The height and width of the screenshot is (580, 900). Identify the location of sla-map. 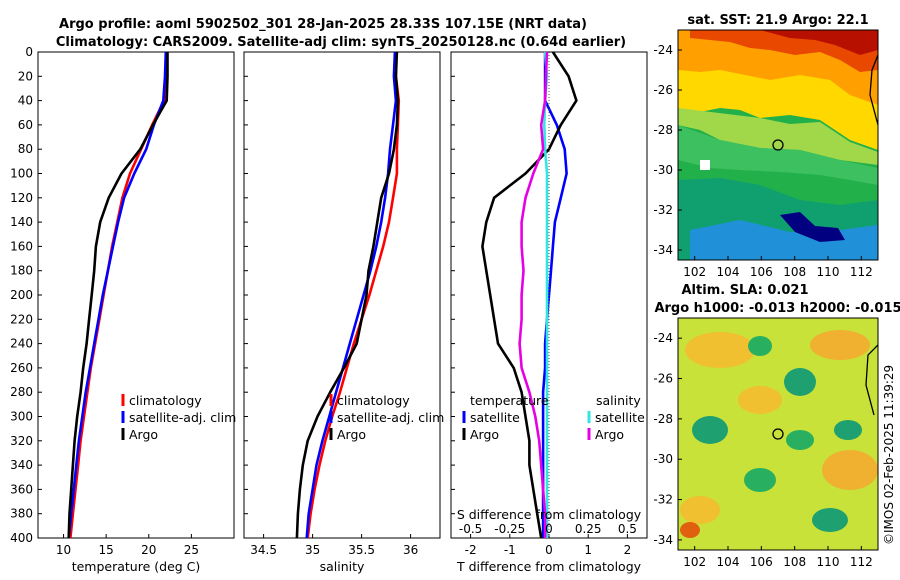
(778, 434).